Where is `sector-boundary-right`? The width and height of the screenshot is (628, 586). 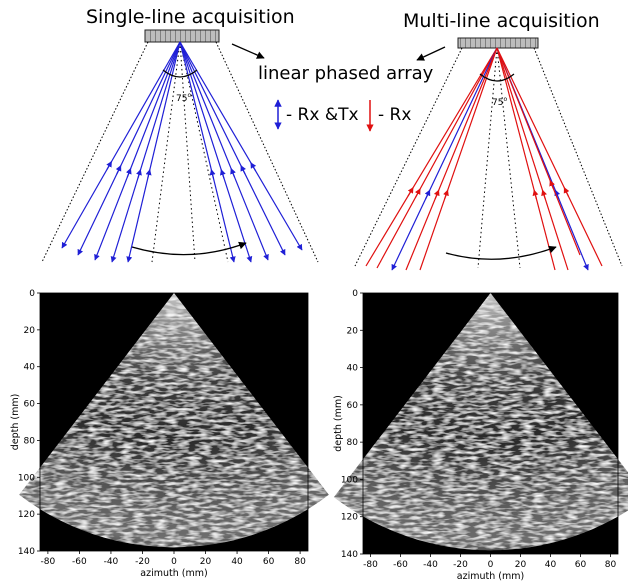 sector-boundary-right is located at coordinates (578, 157).